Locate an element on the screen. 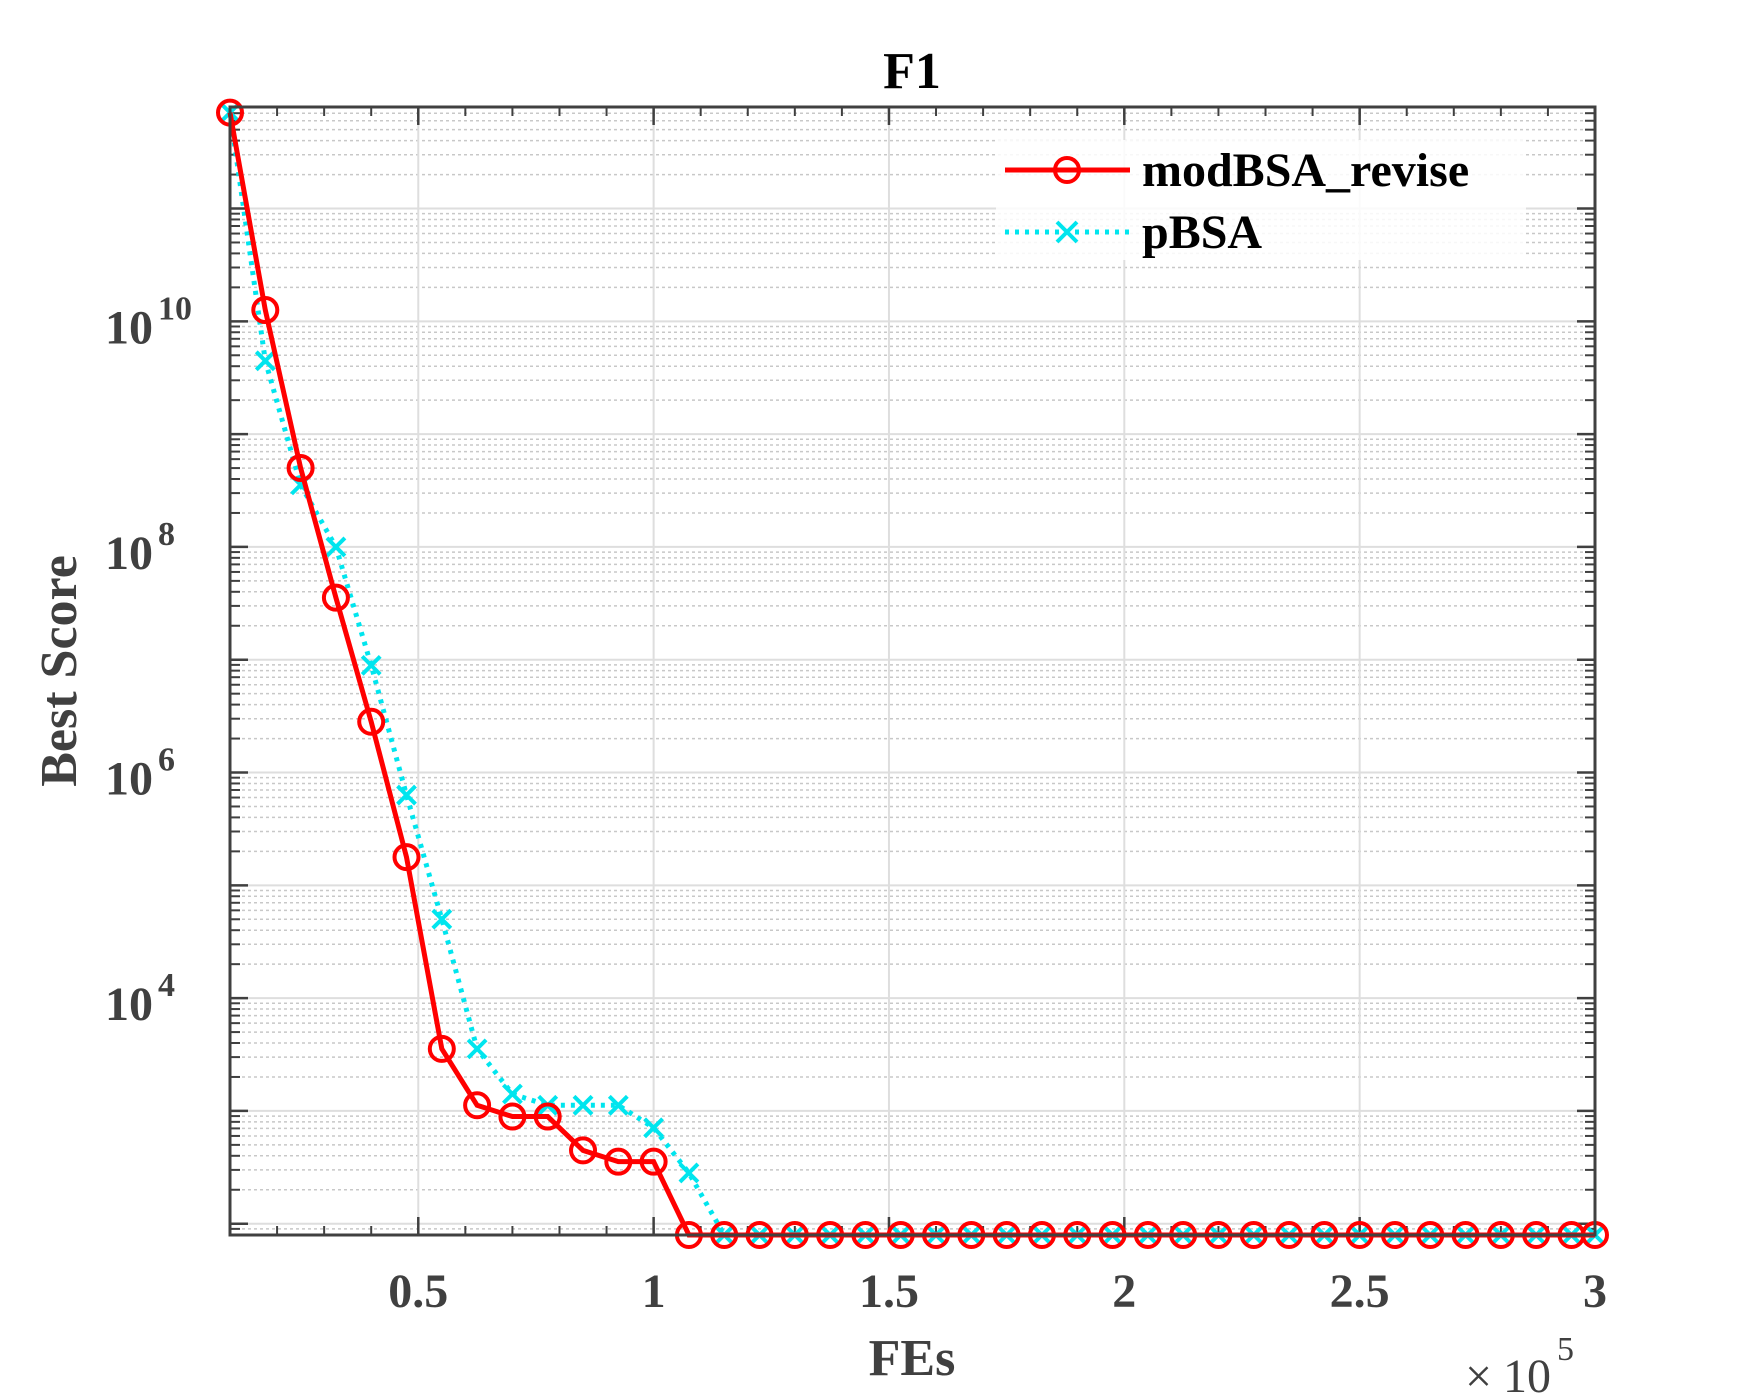 This screenshot has height=1400, width=1750. legend-marker-modbsa is located at coordinates (1067, 170).